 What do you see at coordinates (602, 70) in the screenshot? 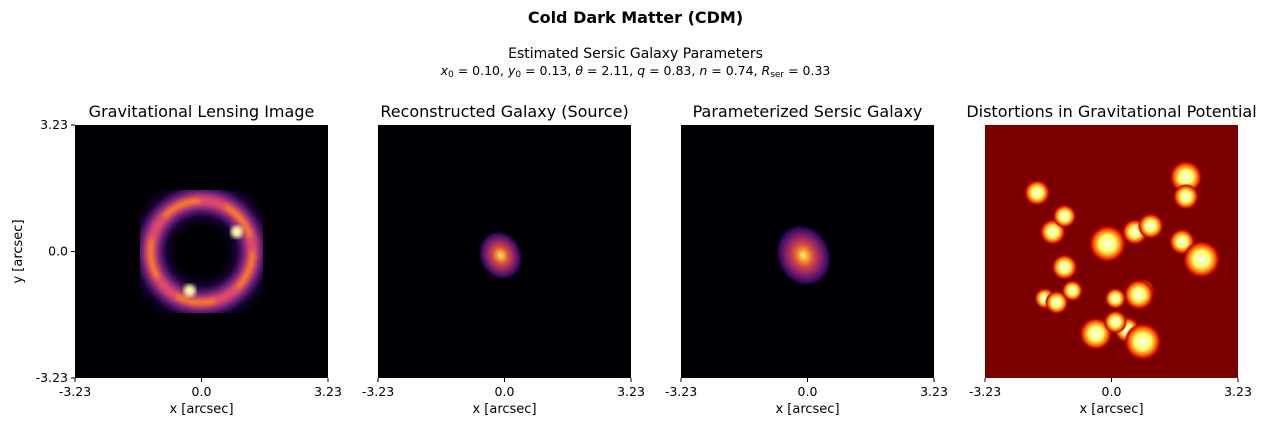
I see `param-2: θ = 2.11` at bounding box center [602, 70].